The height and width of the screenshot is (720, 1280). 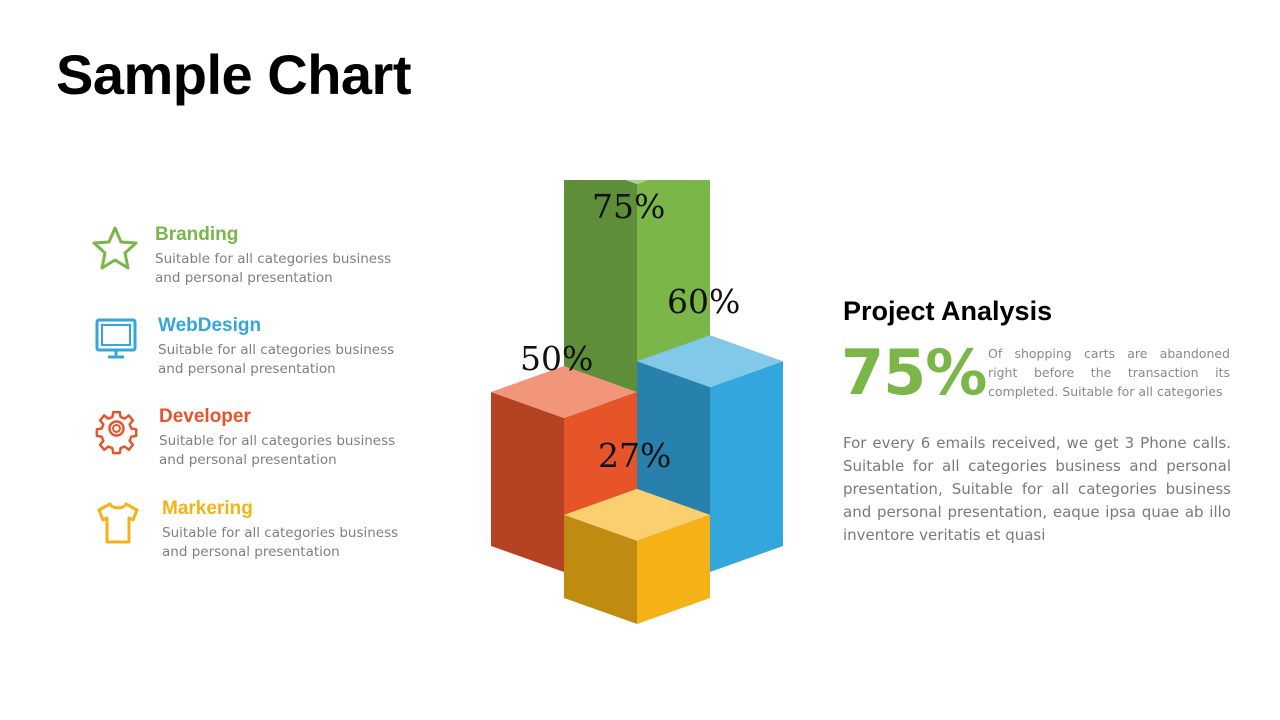 I want to click on feature-title: Branding, so click(x=197, y=234).